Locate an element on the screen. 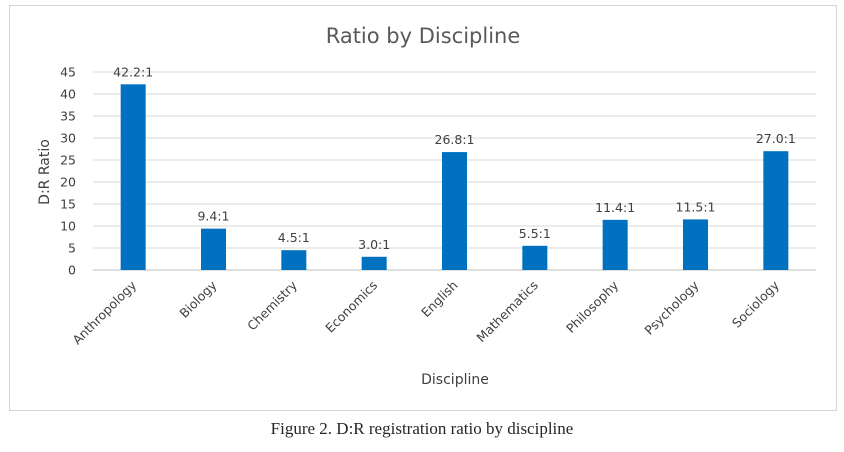 This screenshot has height=452, width=844. data-label: 11.4:1 is located at coordinates (615, 207).